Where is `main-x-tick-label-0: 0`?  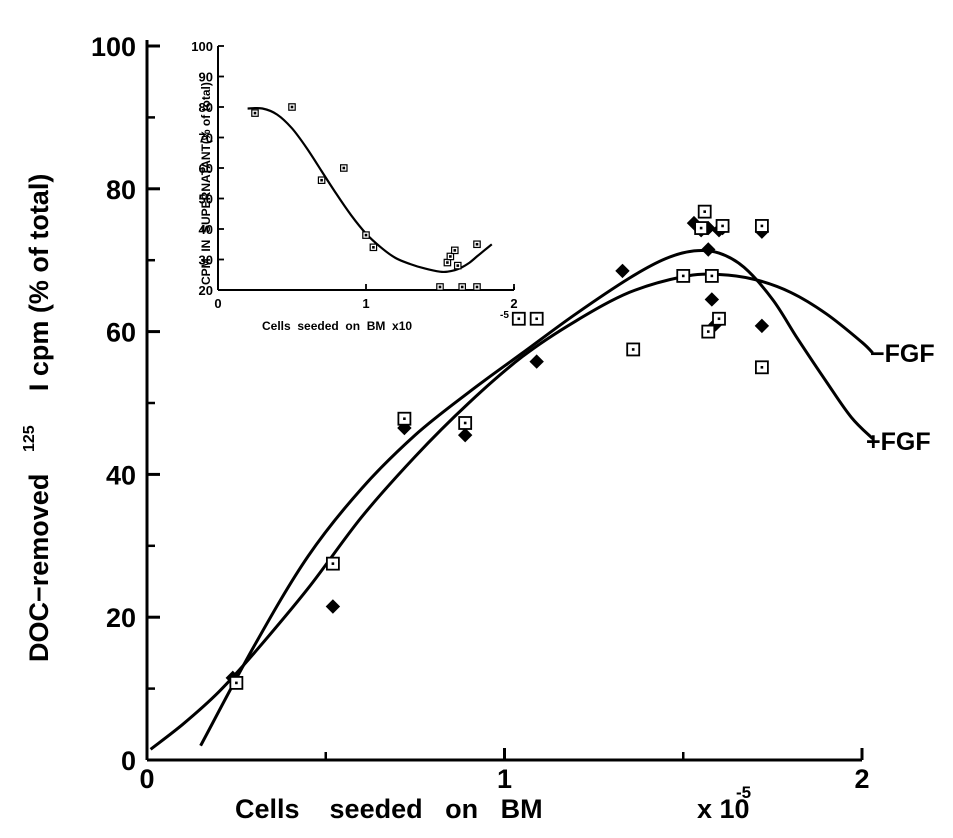 main-x-tick-label-0: 0 is located at coordinates (146, 779).